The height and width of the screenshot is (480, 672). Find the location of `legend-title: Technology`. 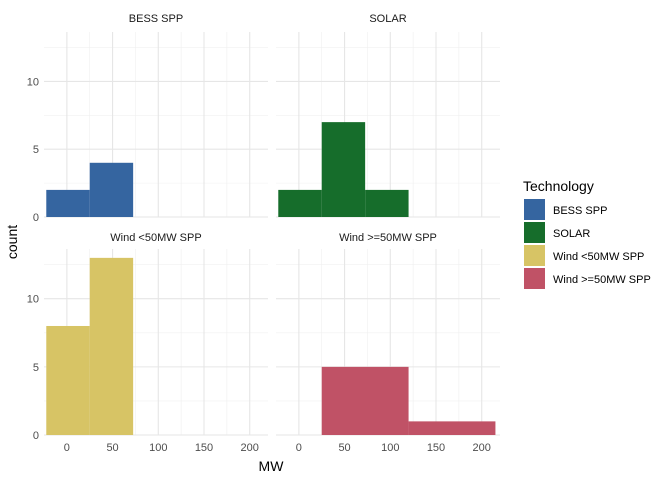

legend-title: Technology is located at coordinates (558, 186).